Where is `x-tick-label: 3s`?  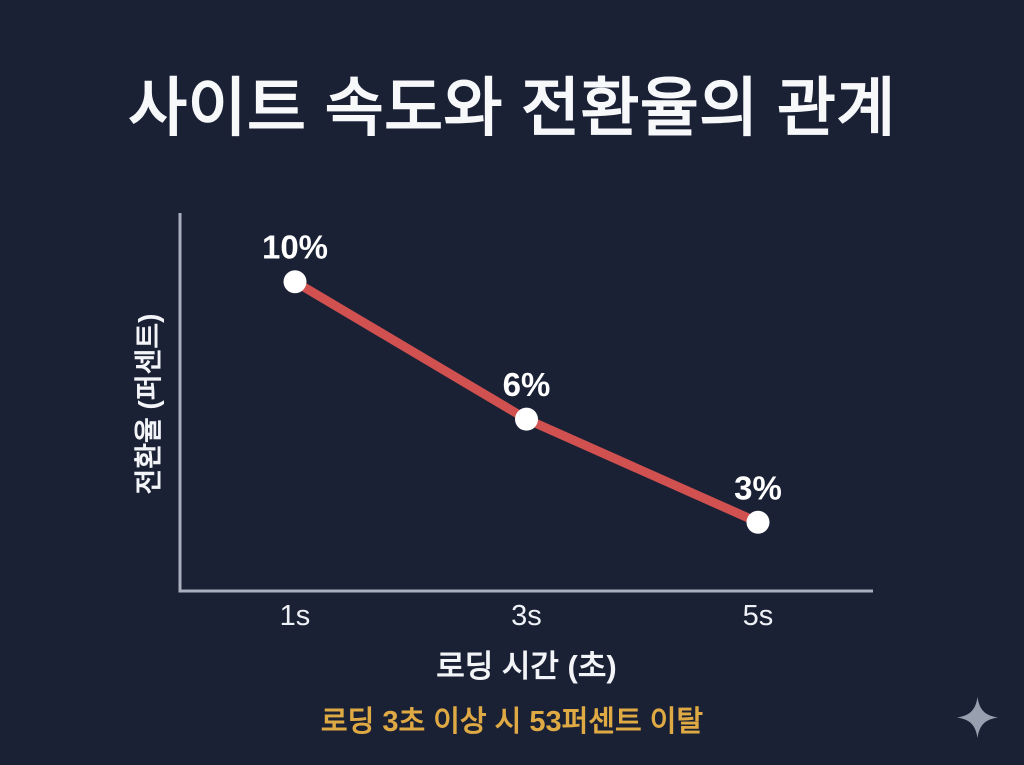
x-tick-label: 3s is located at coordinates (526, 616).